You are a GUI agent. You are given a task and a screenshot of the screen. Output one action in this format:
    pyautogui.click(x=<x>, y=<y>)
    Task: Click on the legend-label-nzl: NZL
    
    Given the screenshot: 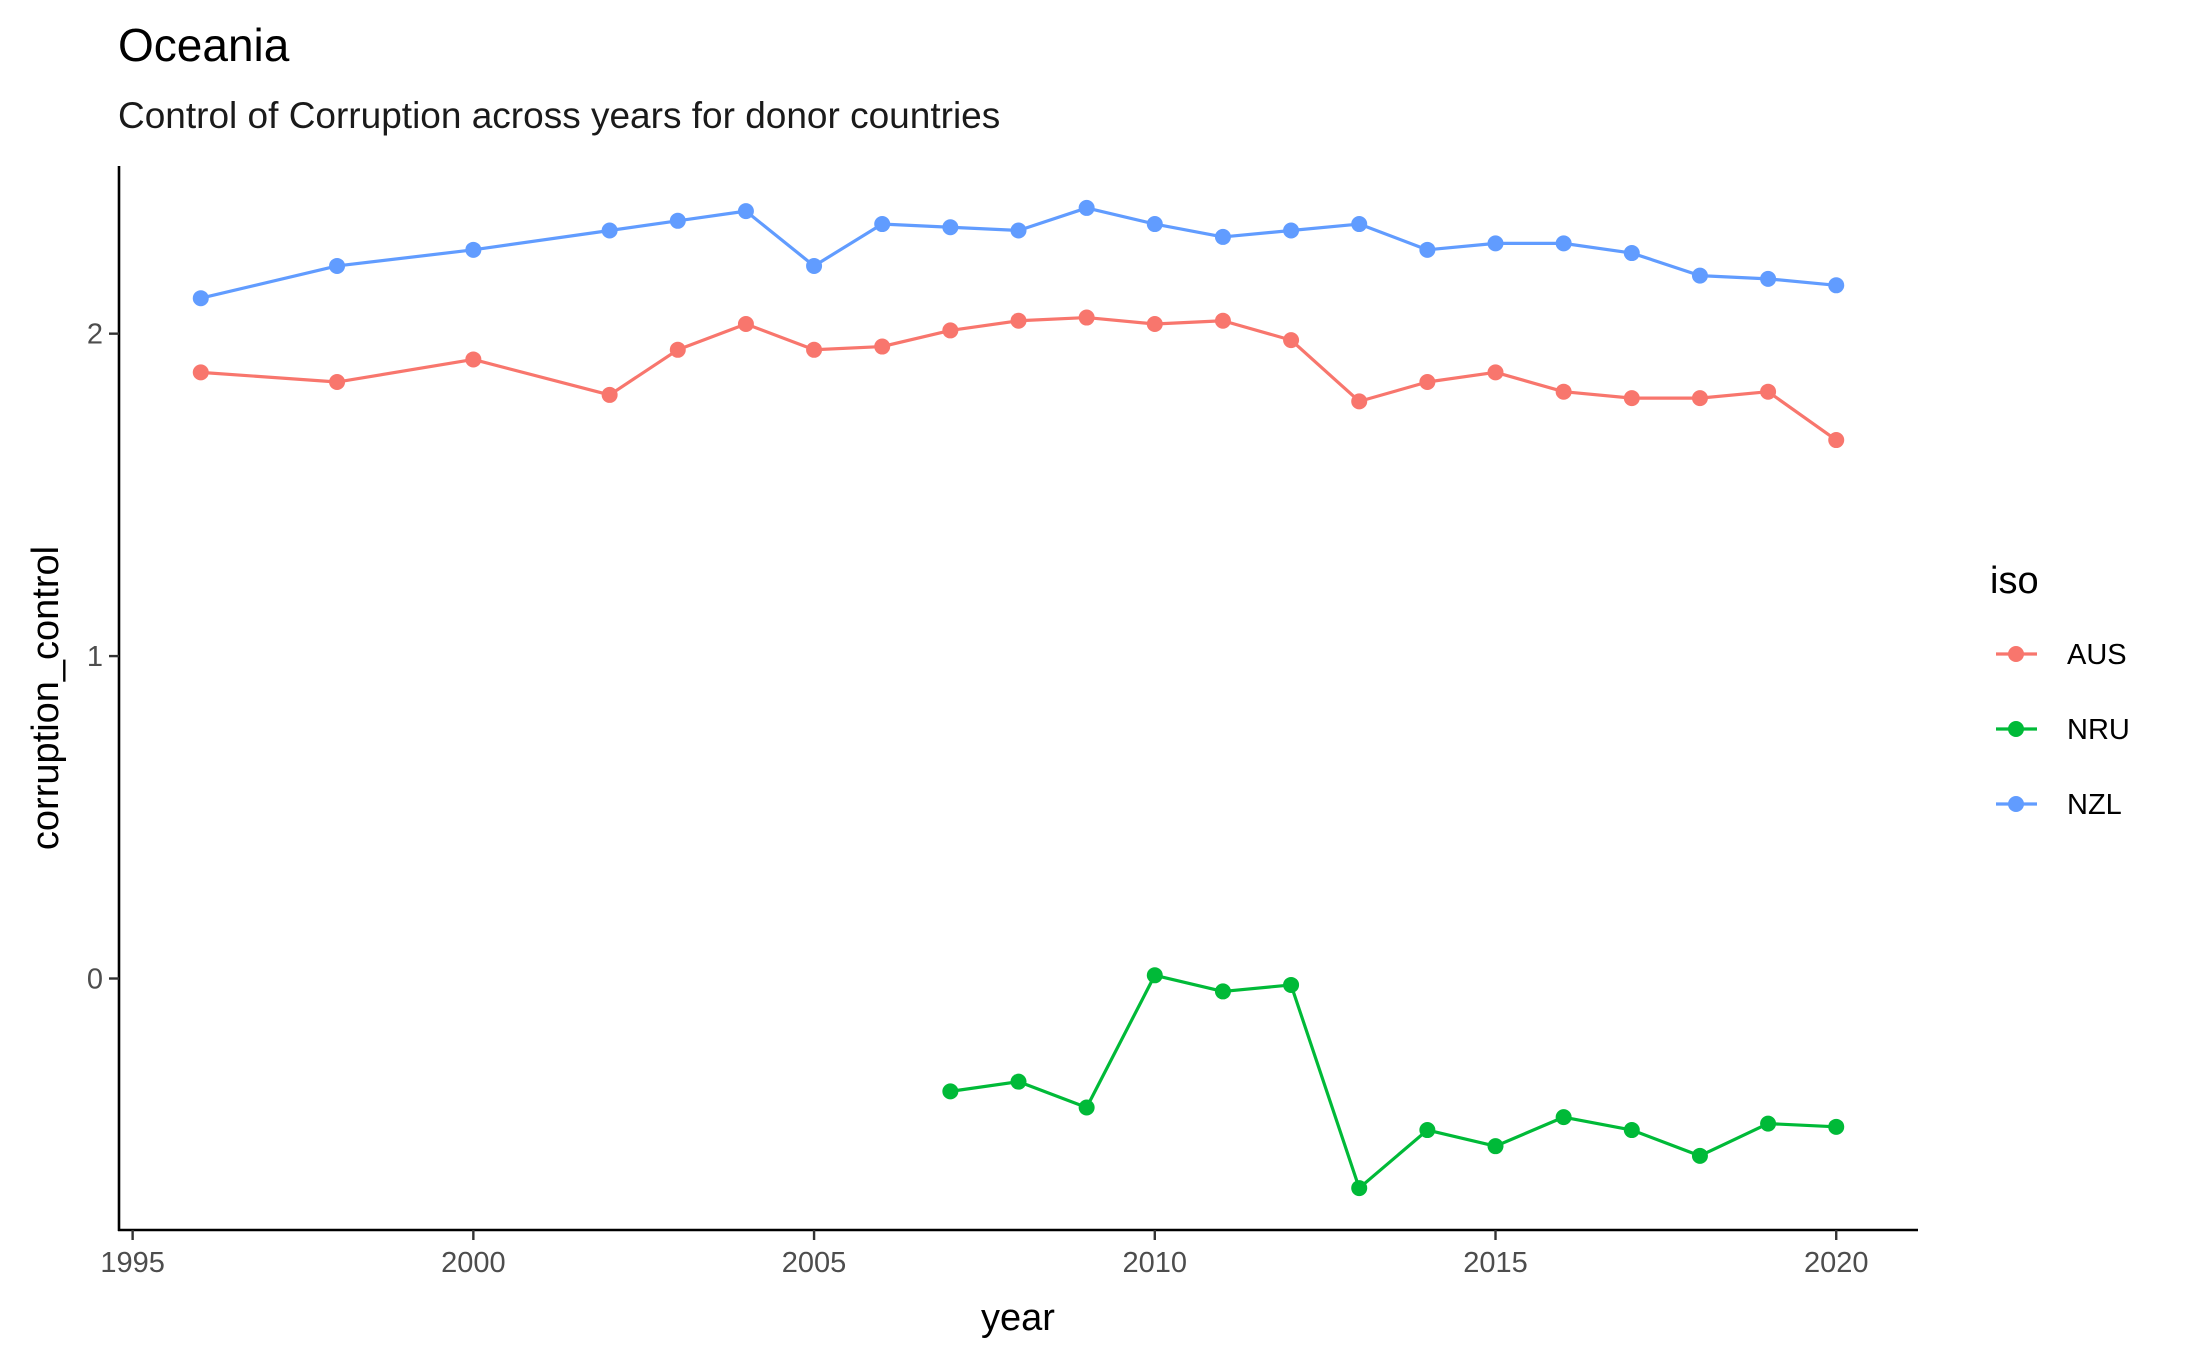 What is the action you would take?
    pyautogui.click(x=2094, y=805)
    